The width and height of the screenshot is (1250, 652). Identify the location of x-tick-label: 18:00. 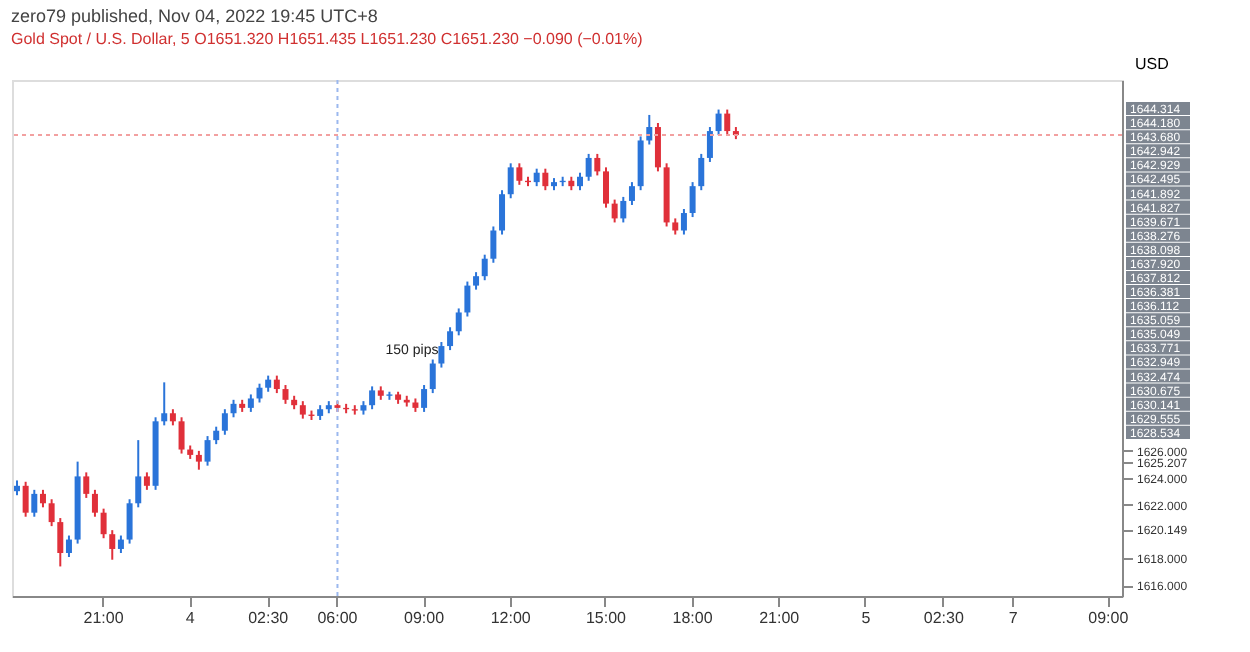
(693, 618).